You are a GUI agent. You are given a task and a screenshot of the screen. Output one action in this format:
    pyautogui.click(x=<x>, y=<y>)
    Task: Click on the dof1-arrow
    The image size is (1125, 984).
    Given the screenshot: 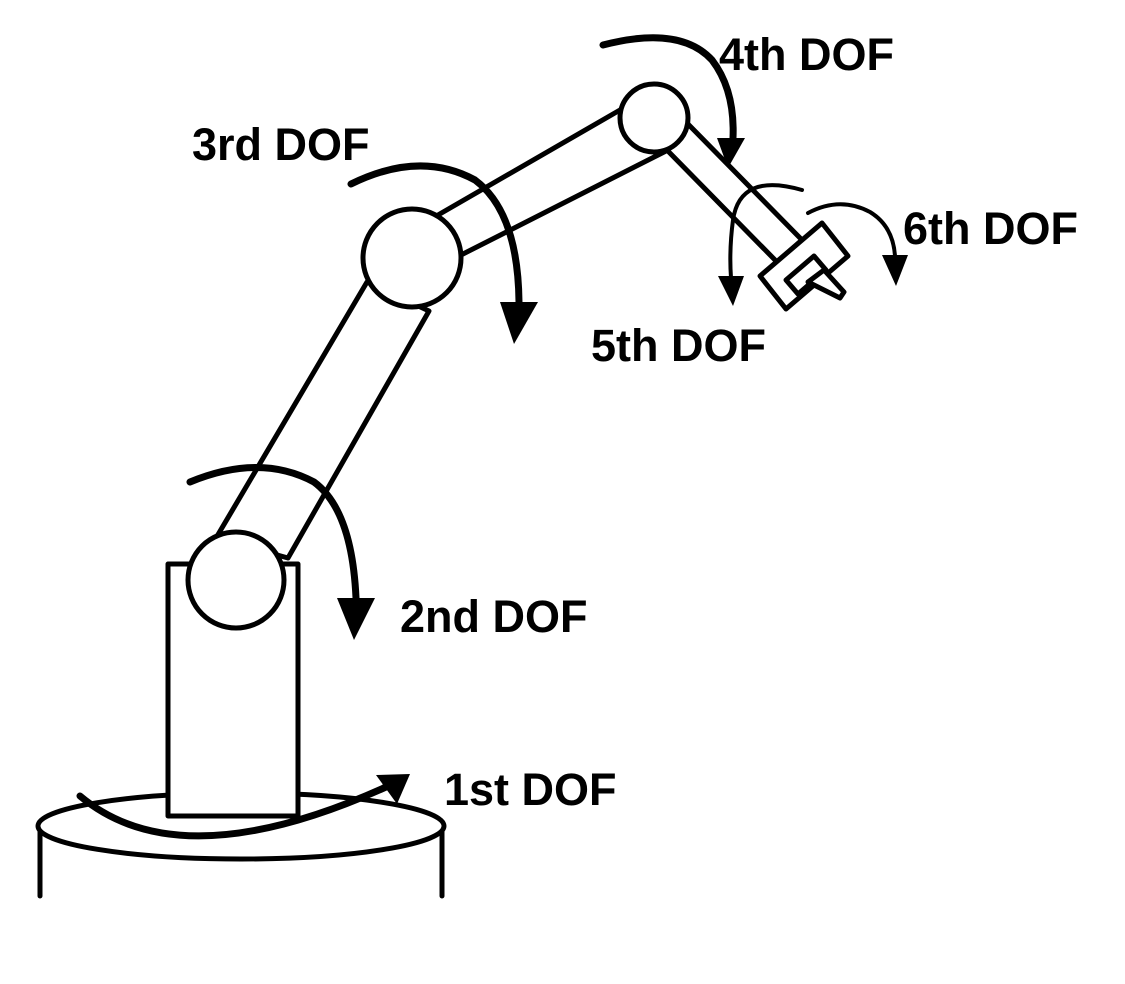 What is the action you would take?
    pyautogui.click(x=243, y=807)
    